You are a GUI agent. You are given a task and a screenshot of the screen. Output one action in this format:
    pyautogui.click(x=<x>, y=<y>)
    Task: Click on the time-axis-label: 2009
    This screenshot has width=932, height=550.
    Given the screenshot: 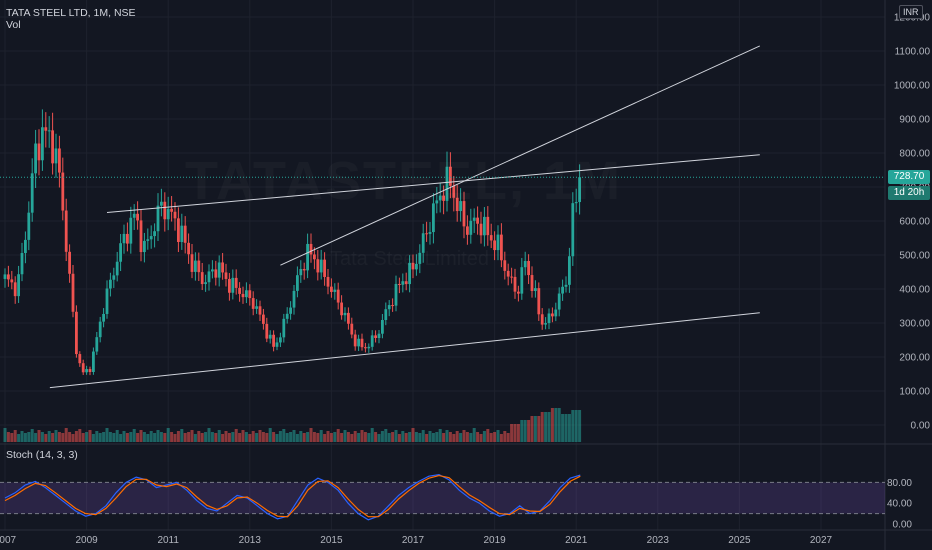 What is the action you would take?
    pyautogui.click(x=86, y=540)
    